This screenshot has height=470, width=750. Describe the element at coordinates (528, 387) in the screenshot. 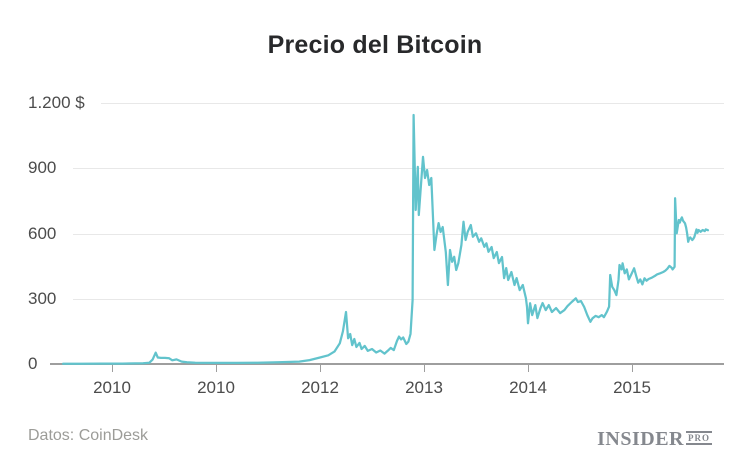

I see `x-tick-label: 2014` at that location.